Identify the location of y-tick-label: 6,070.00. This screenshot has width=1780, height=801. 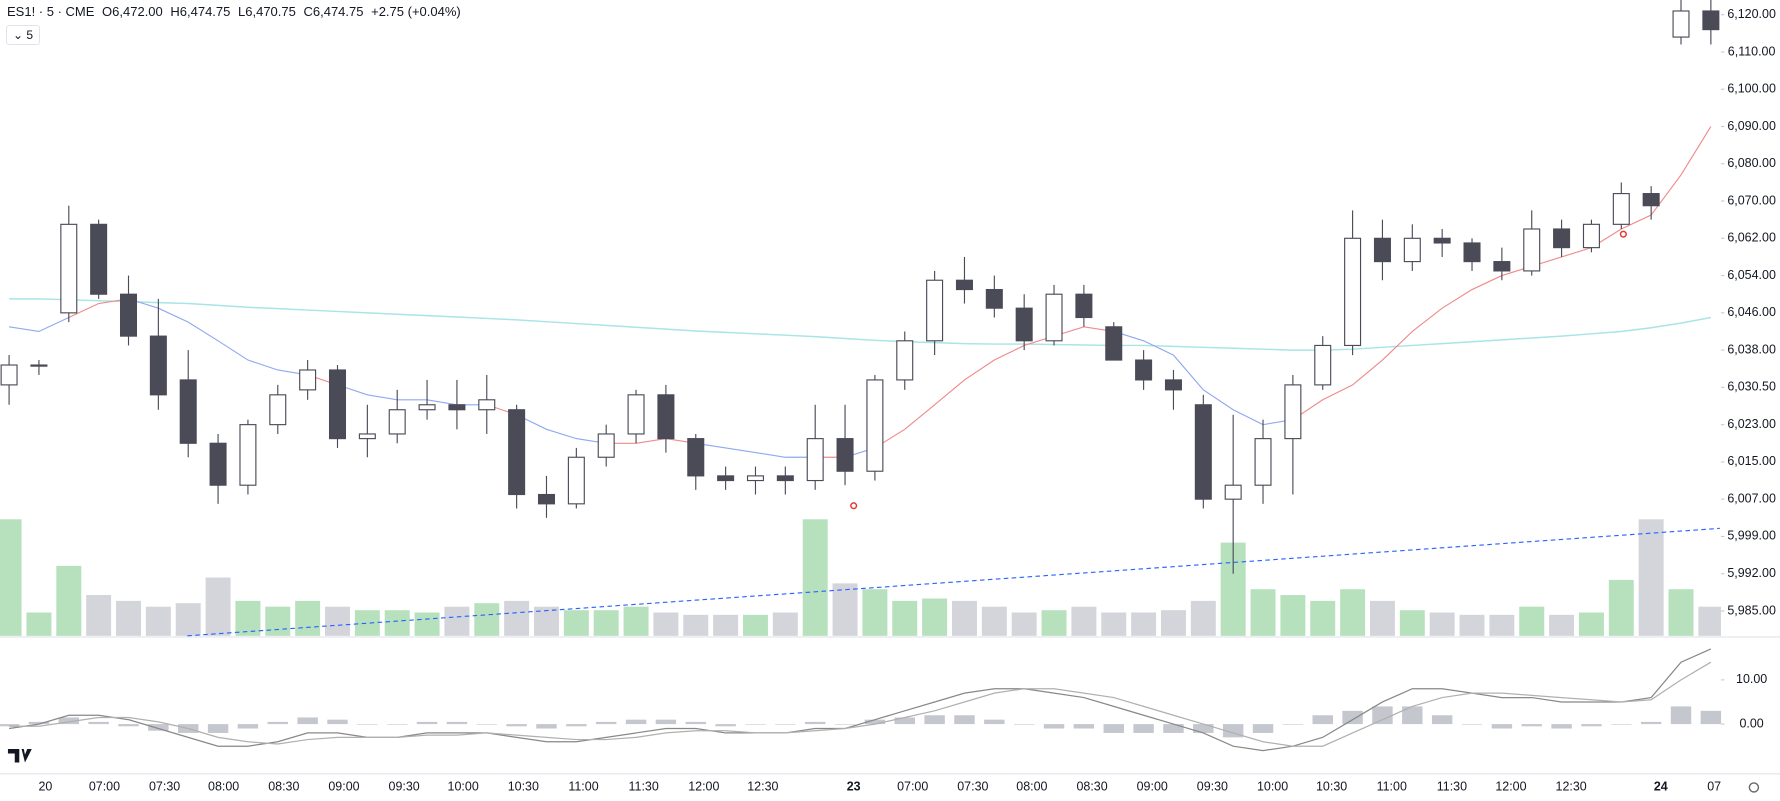
(1751, 200).